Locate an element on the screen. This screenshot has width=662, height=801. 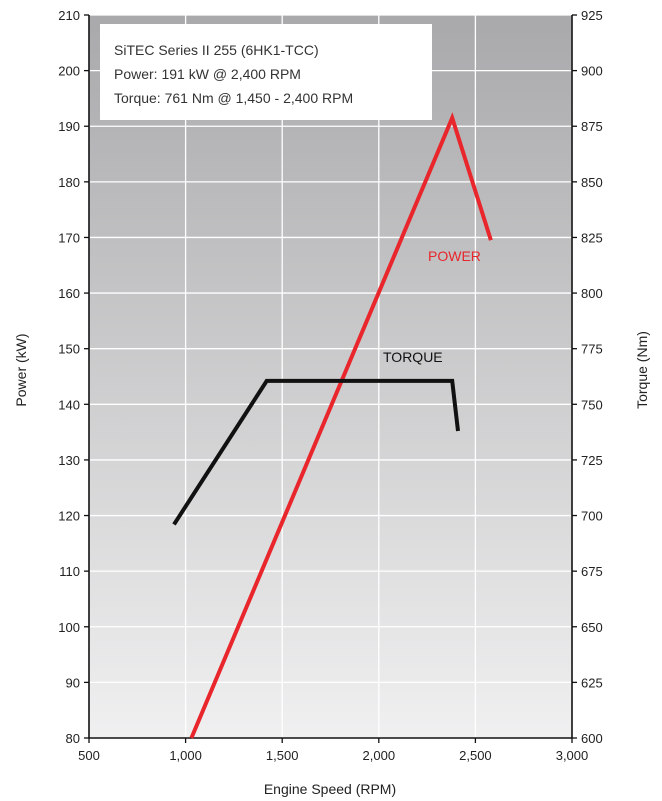
left-tick-label: 210 is located at coordinates (69, 15).